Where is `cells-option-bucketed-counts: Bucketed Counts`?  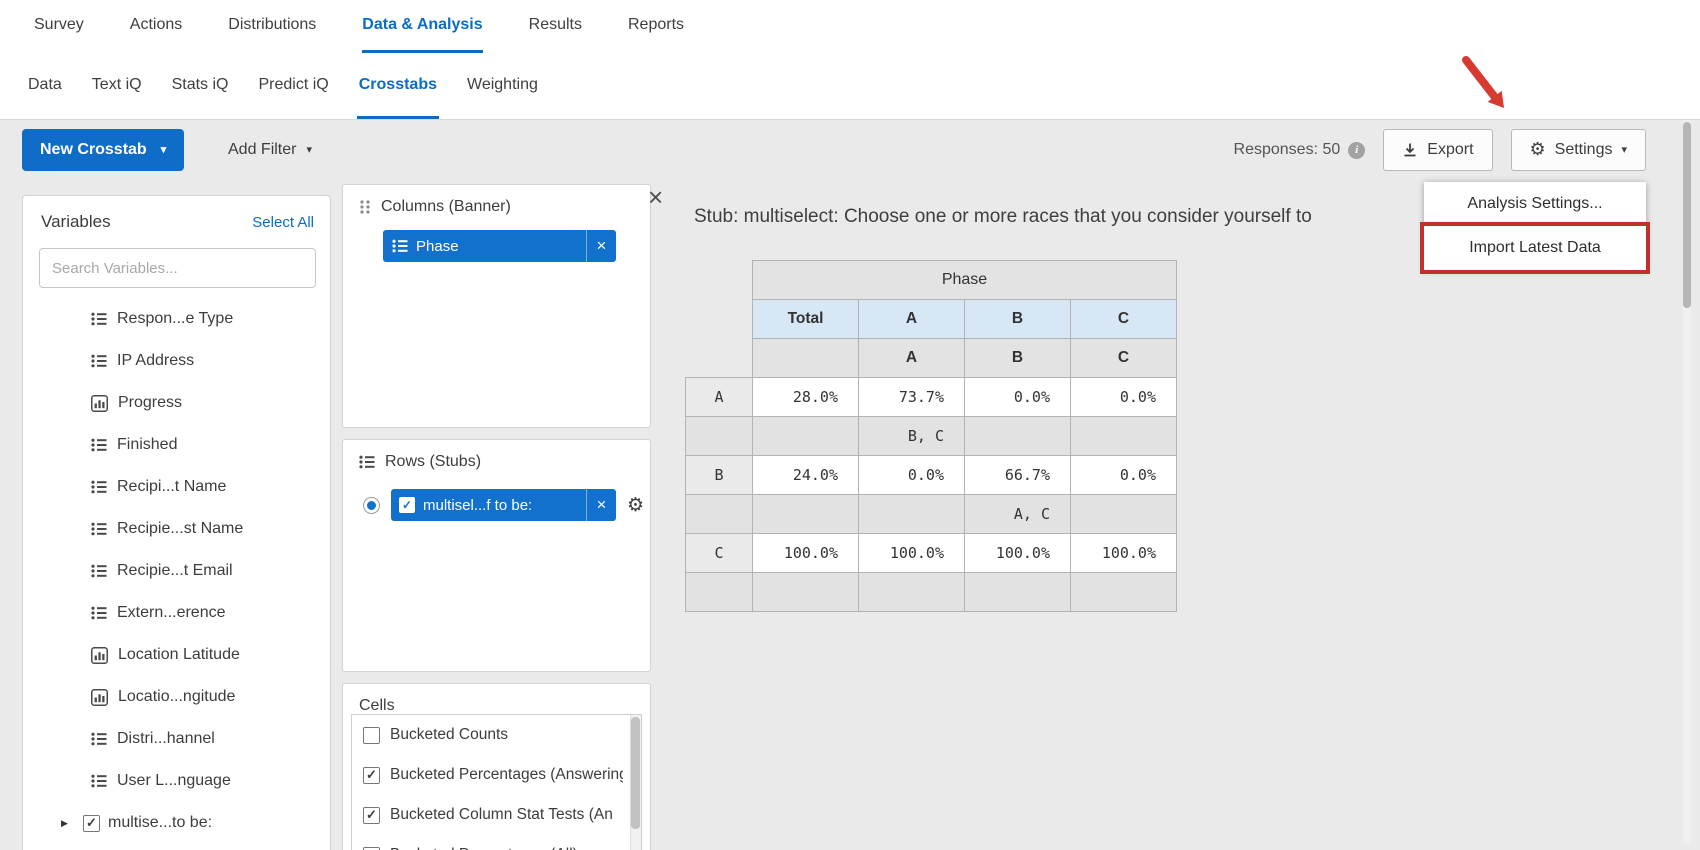 cells-option-bucketed-counts: Bucketed Counts is located at coordinates (496, 735).